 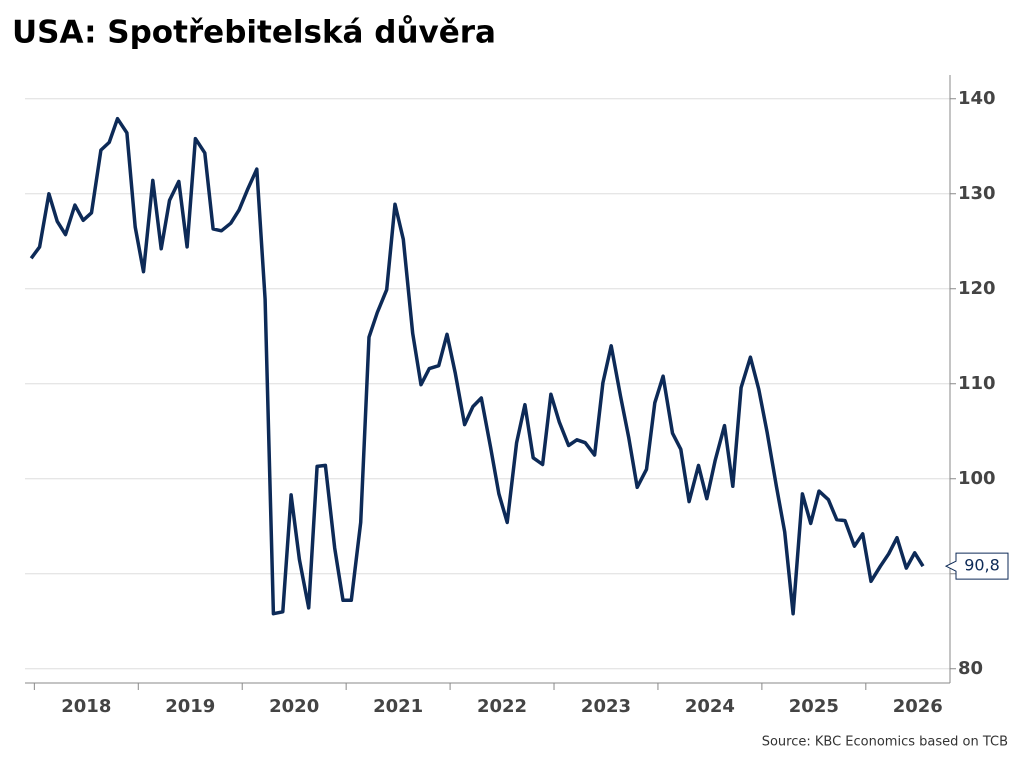 What do you see at coordinates (982, 565) in the screenshot?
I see `value-label: 90,8` at bounding box center [982, 565].